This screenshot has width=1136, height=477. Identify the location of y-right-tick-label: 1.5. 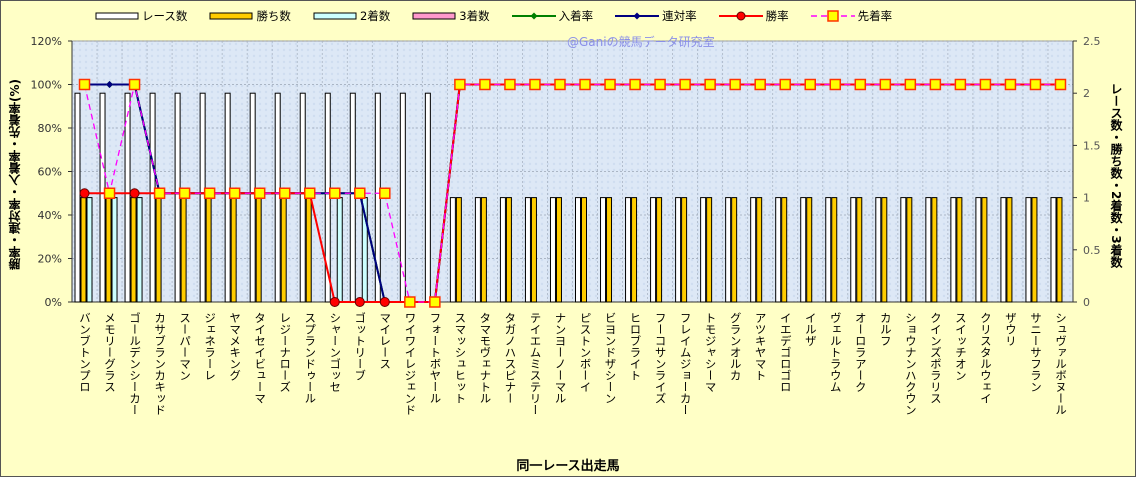
(1092, 145).